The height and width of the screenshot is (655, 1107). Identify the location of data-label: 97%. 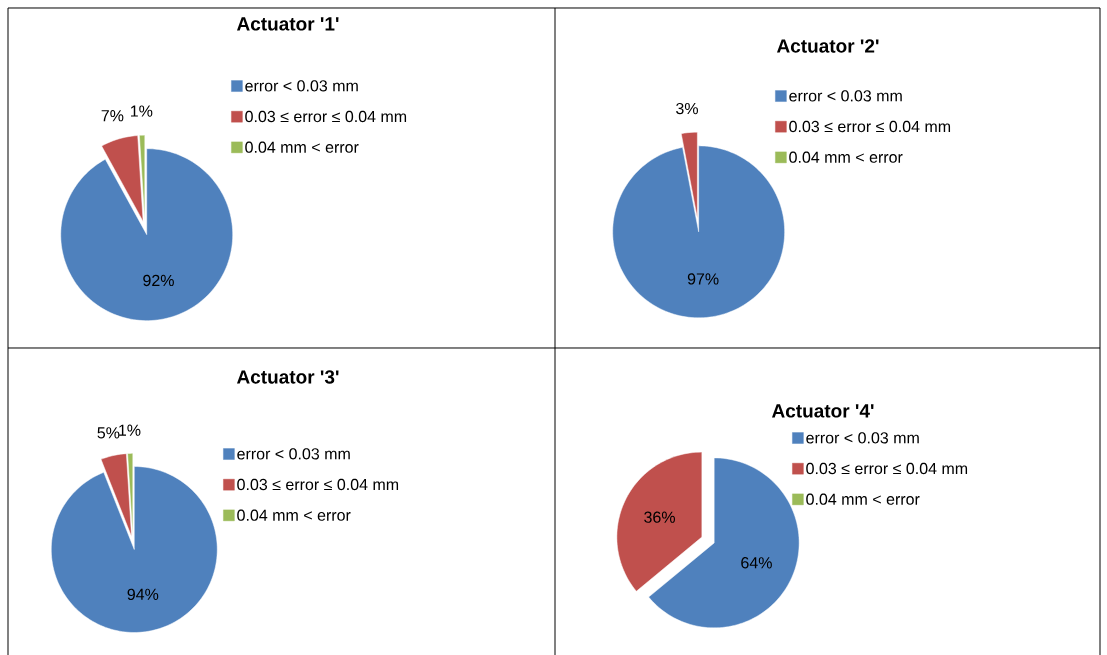
(703, 279).